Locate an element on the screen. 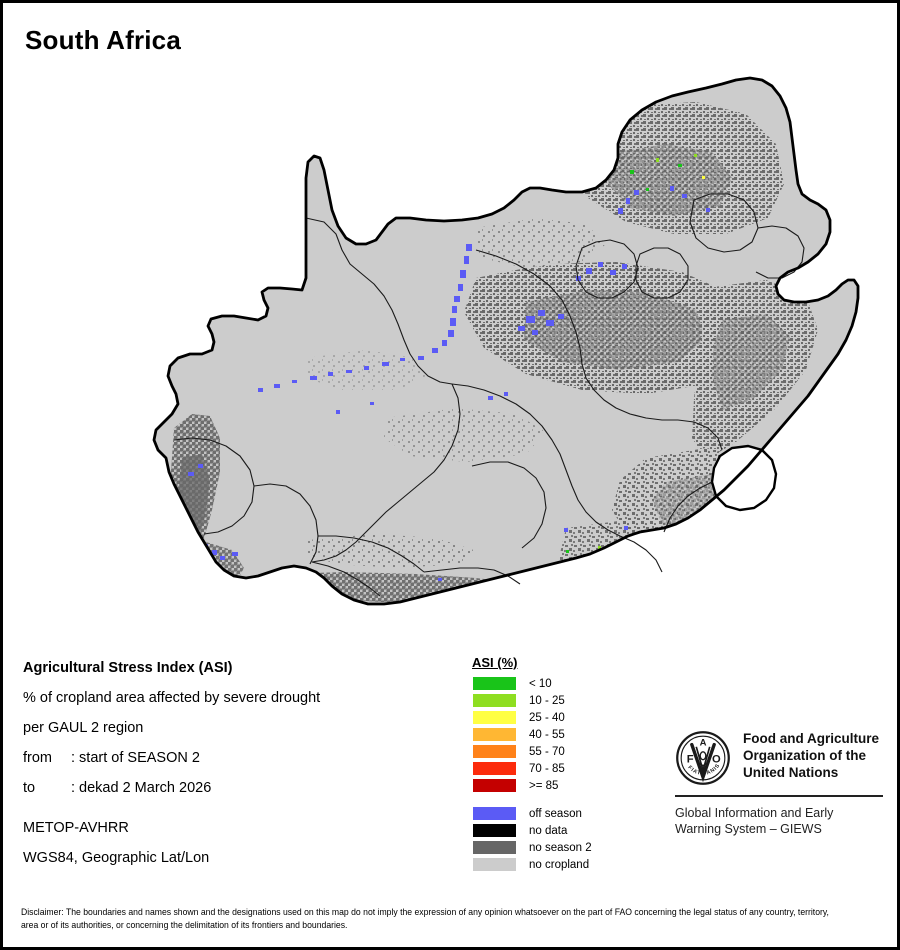 The height and width of the screenshot is (950, 900). legend-class-row: < 10 is located at coordinates (562, 683).